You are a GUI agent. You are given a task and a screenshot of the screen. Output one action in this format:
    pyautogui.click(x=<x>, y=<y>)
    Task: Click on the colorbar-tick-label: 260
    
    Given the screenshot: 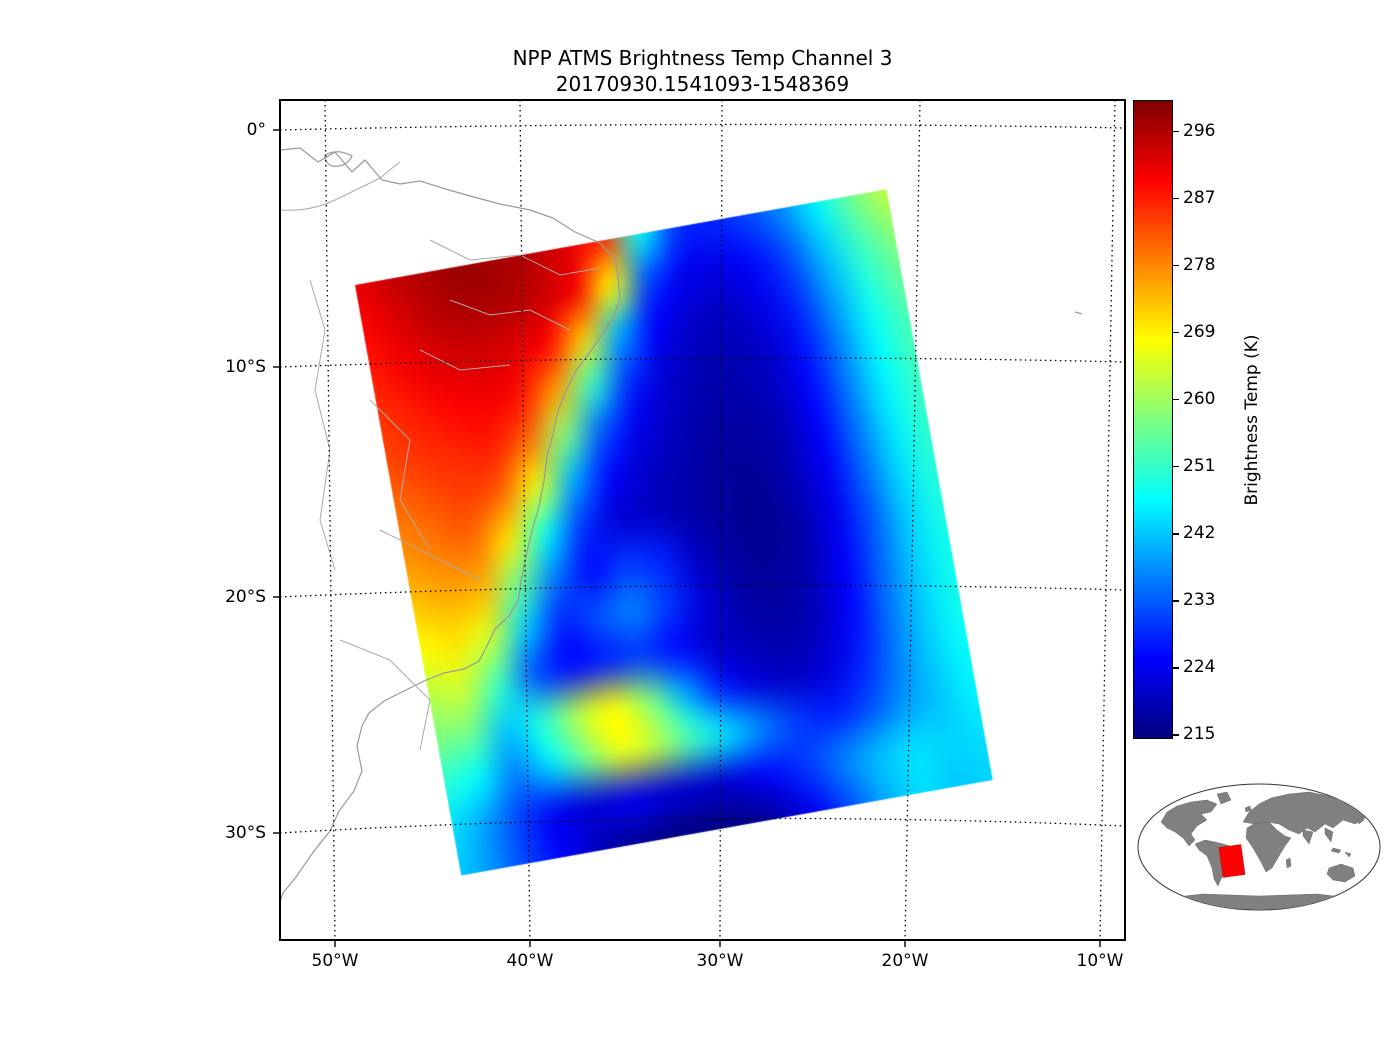 What is the action you would take?
    pyautogui.click(x=1199, y=399)
    